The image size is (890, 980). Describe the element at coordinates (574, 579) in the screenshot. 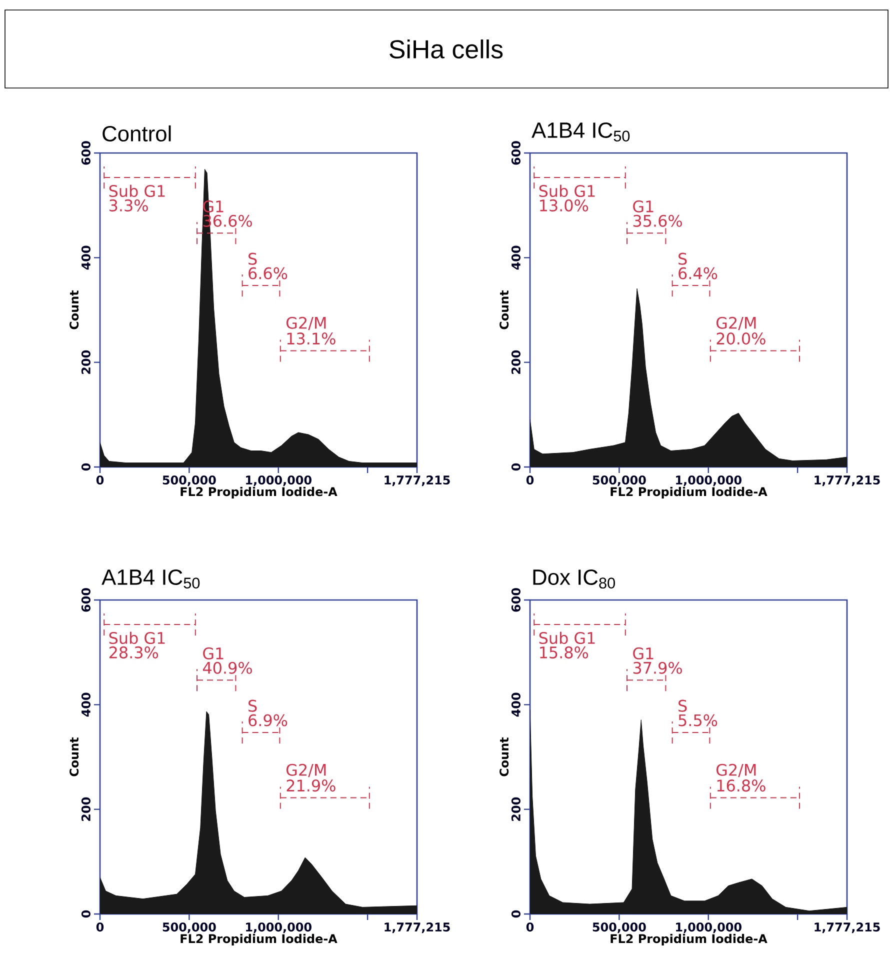

I see `chart-title: Dox IC$_{80}$` at that location.